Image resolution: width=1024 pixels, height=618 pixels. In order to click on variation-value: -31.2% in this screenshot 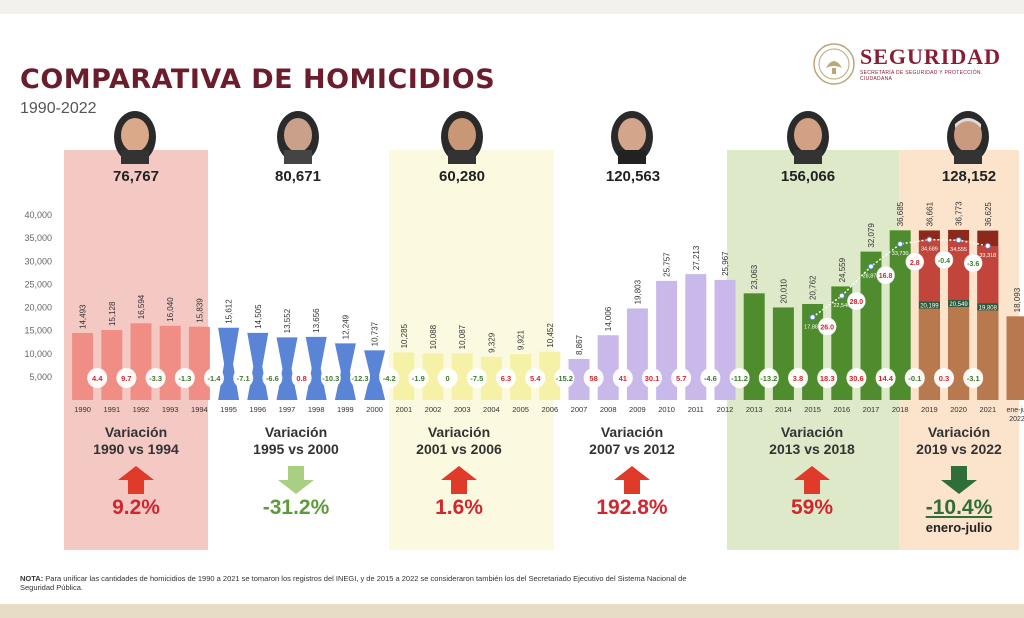, I will do `click(296, 507)`.